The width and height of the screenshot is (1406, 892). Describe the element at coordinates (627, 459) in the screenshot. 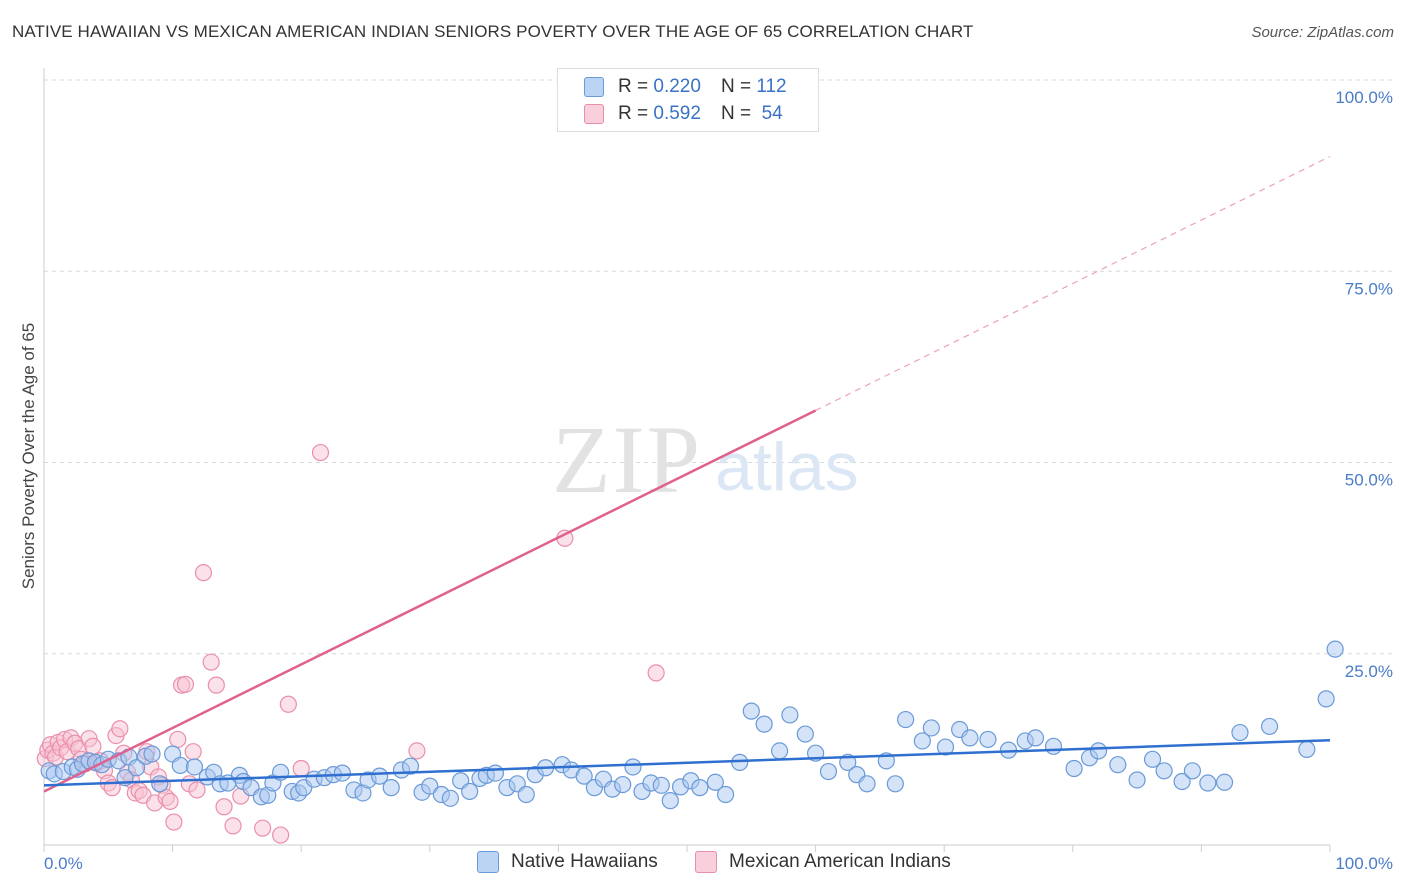

I see `watermark-zip: ZIP` at that location.